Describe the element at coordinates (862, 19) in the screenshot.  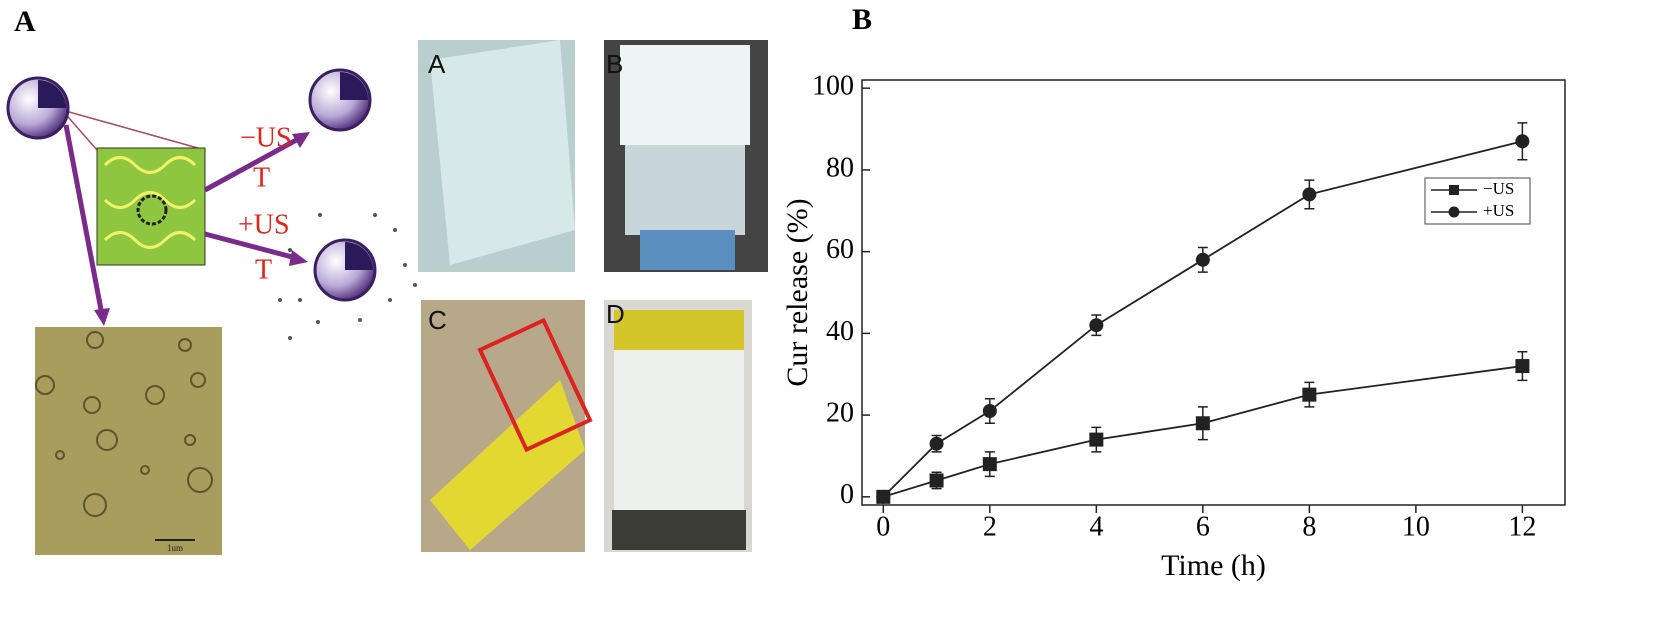
I see `panel-label: B` at that location.